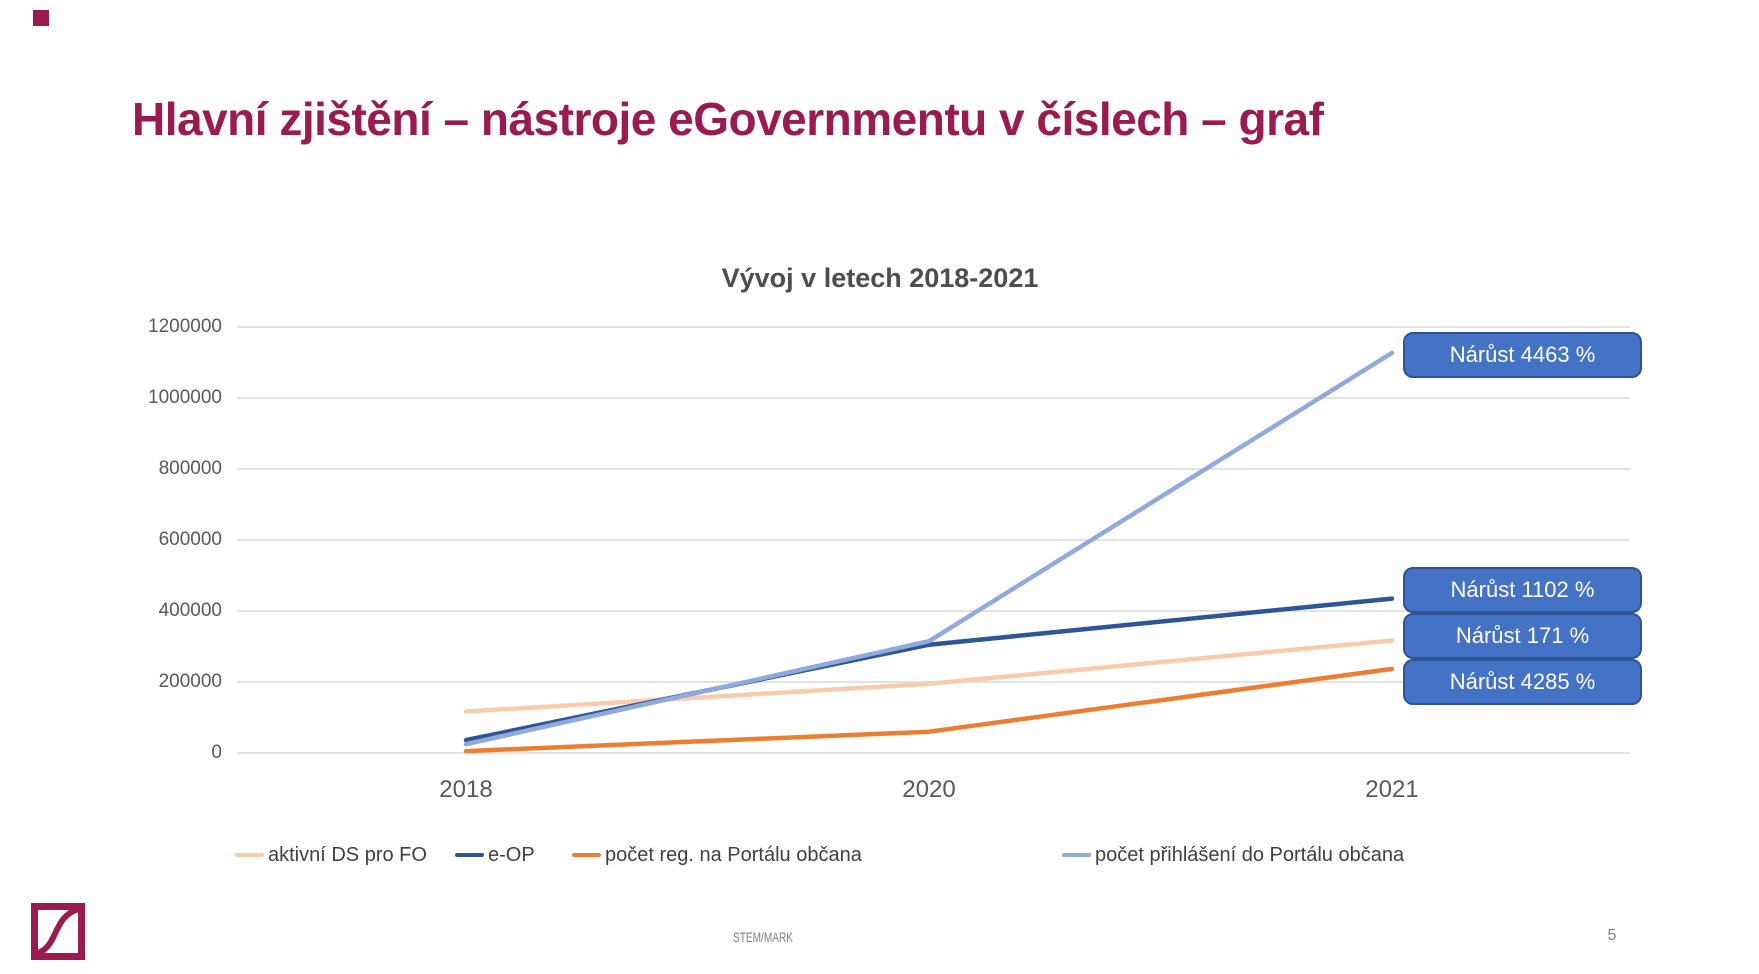 Image resolution: width=1759 pixels, height=974 pixels. What do you see at coordinates (1522, 636) in the screenshot?
I see `annotation-badge: Nárůst 171 %` at bounding box center [1522, 636].